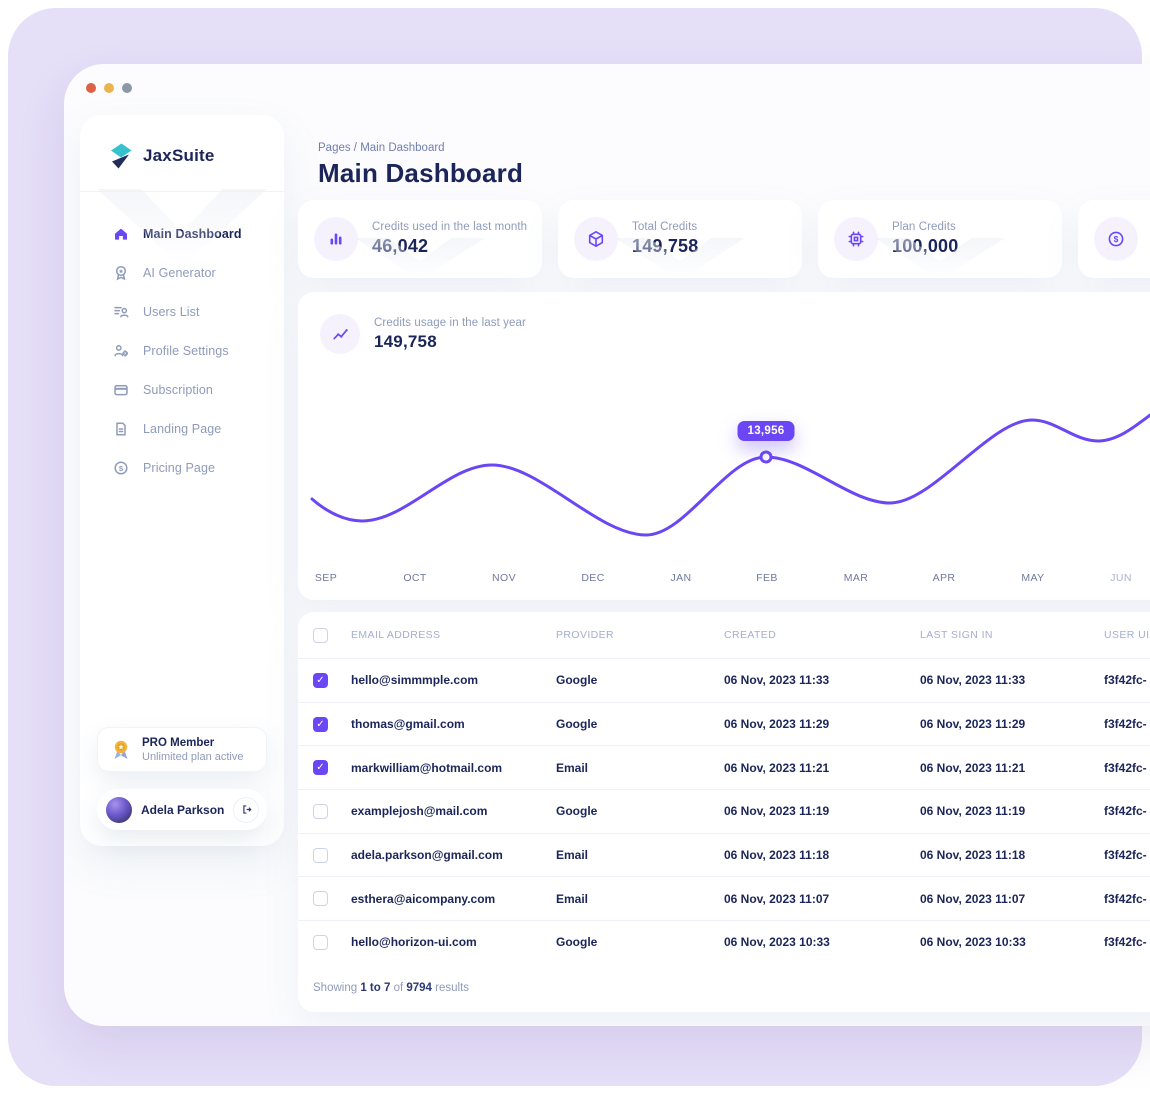 This screenshot has width=1150, height=1094. I want to click on chart-label: Credits usage in the last year, so click(450, 322).